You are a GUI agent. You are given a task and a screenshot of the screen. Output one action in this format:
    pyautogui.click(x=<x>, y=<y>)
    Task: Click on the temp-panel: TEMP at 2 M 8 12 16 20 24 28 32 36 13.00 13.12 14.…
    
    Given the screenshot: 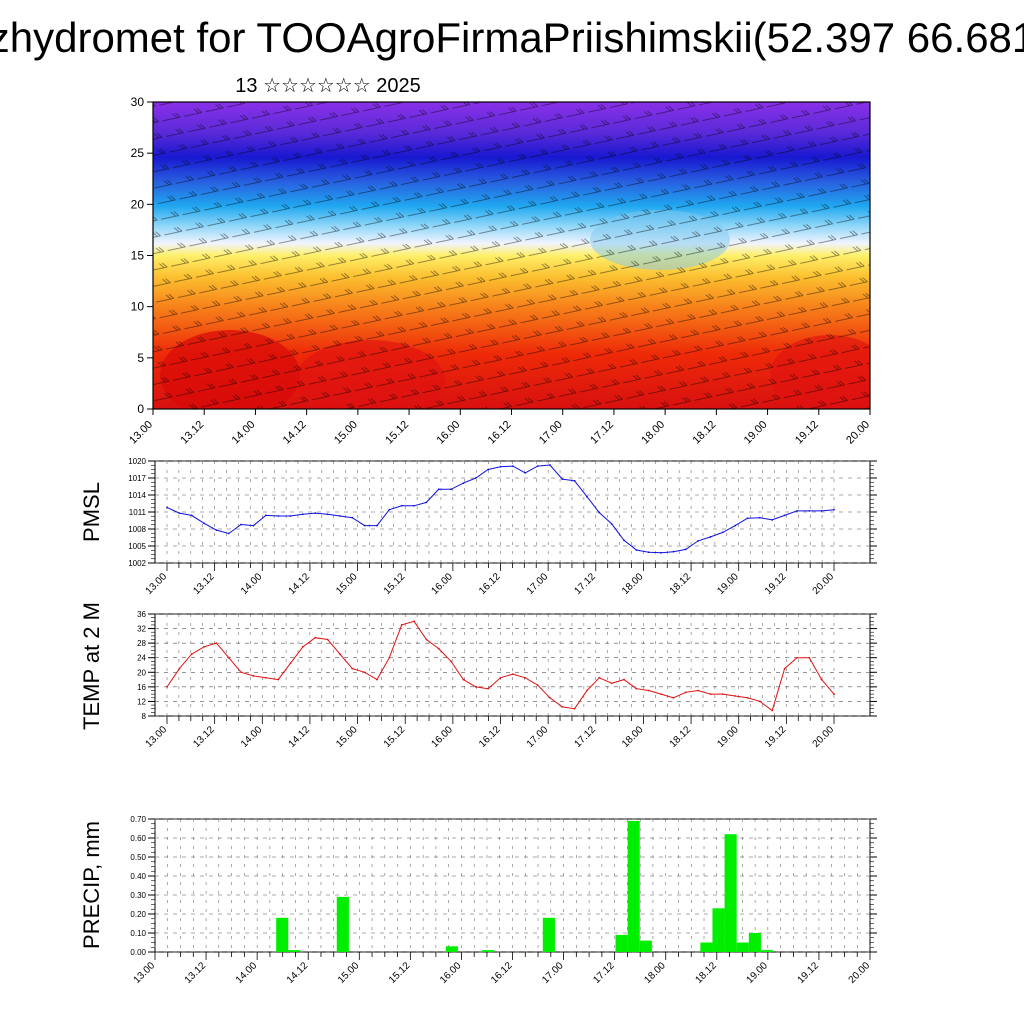 What is the action you would take?
    pyautogui.click(x=478, y=676)
    